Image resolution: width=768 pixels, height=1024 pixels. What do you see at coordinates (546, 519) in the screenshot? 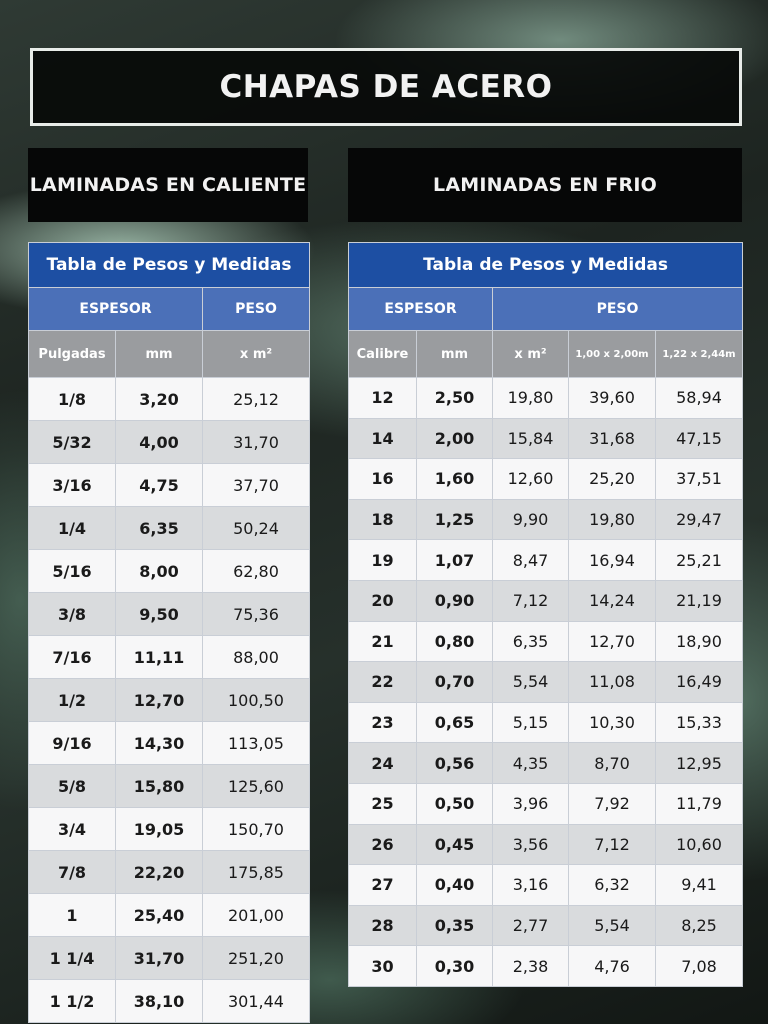
I see `table-row: 18 1,25 9,90 19,80 29,47` at bounding box center [546, 519].